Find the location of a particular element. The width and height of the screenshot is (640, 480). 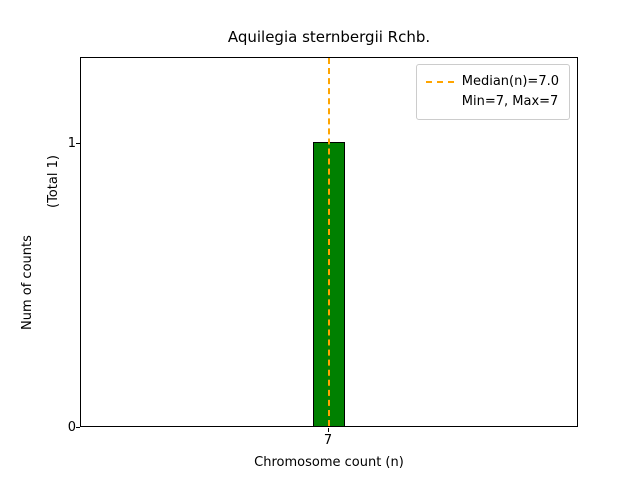

legend-row-minmax: Min=7, Max=7 is located at coordinates (492, 102).